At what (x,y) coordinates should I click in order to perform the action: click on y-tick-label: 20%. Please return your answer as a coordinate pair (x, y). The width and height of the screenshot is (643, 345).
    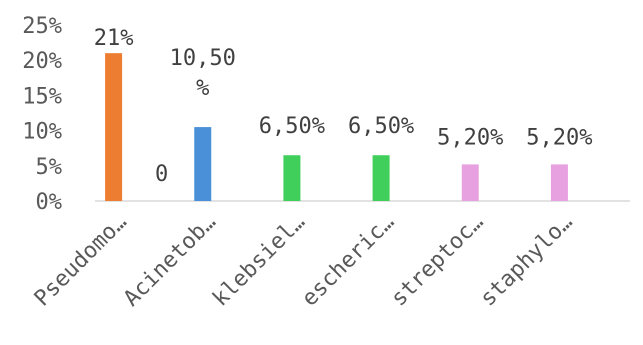
    Looking at the image, I should click on (42, 61).